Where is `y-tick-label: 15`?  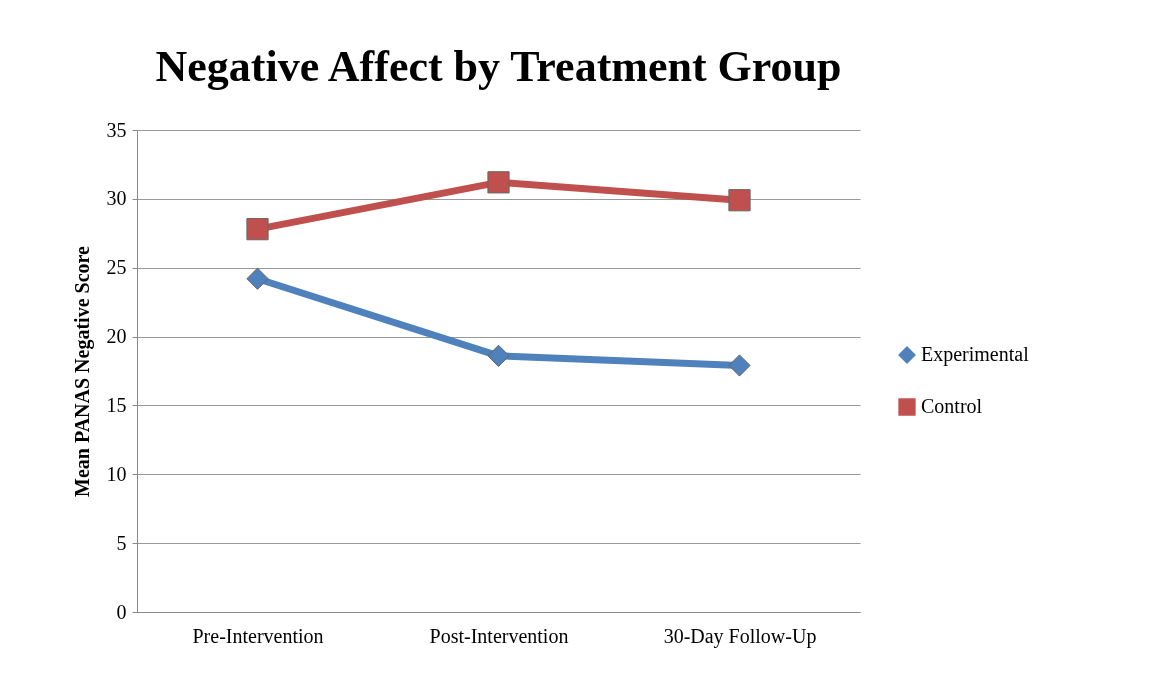
y-tick-label: 15 is located at coordinates (116, 404).